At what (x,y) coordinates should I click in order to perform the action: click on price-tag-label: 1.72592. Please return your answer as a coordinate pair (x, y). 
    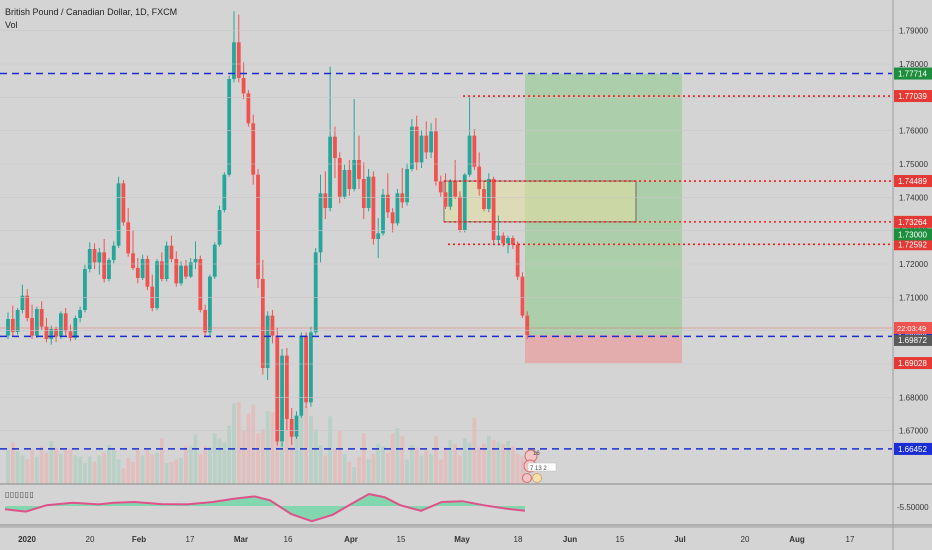
    Looking at the image, I should click on (912, 244).